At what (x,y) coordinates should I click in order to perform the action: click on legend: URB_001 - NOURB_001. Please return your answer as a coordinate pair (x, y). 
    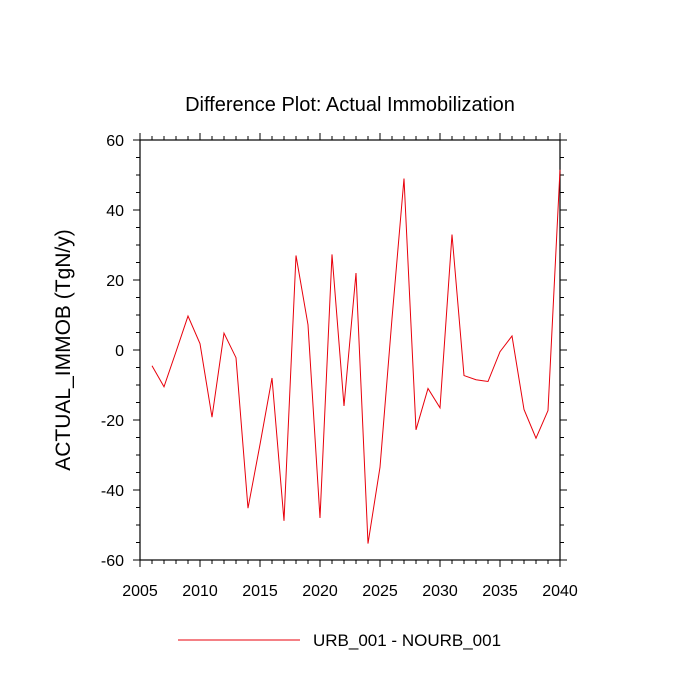
    Looking at the image, I should click on (339, 640).